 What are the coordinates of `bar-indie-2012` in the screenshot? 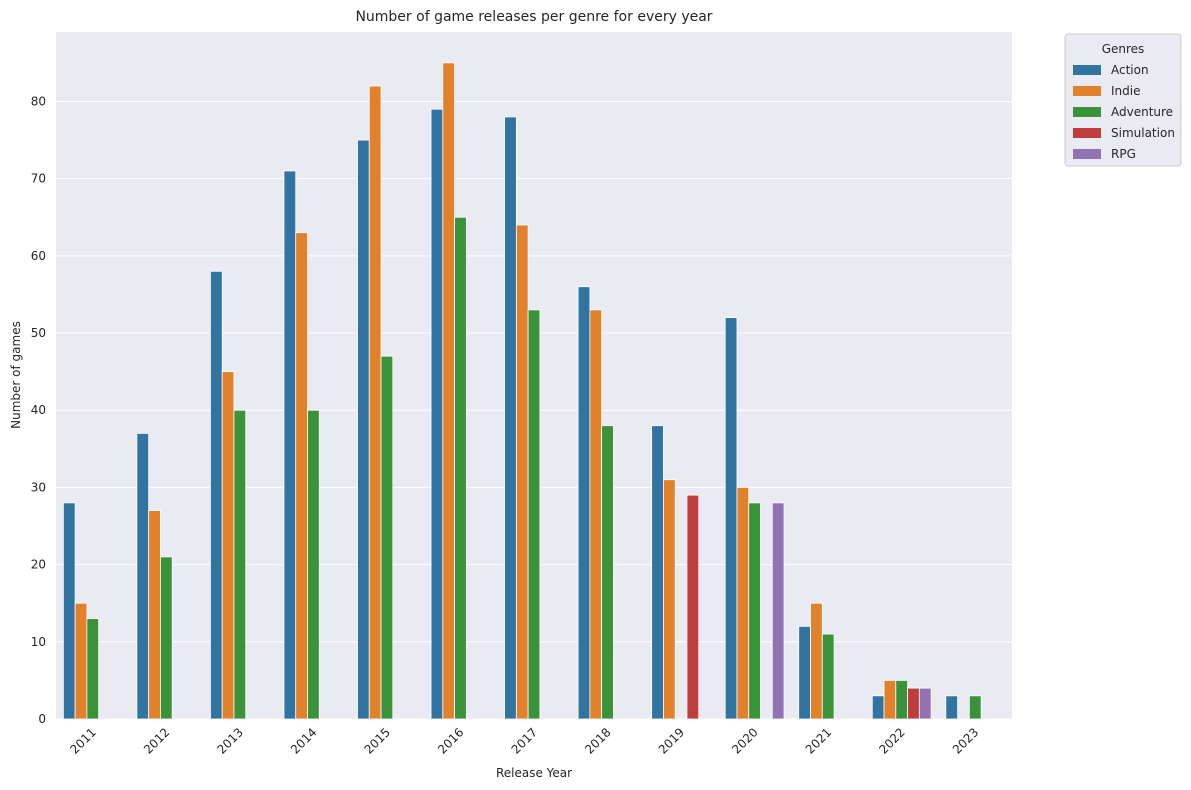 It's located at (154, 615).